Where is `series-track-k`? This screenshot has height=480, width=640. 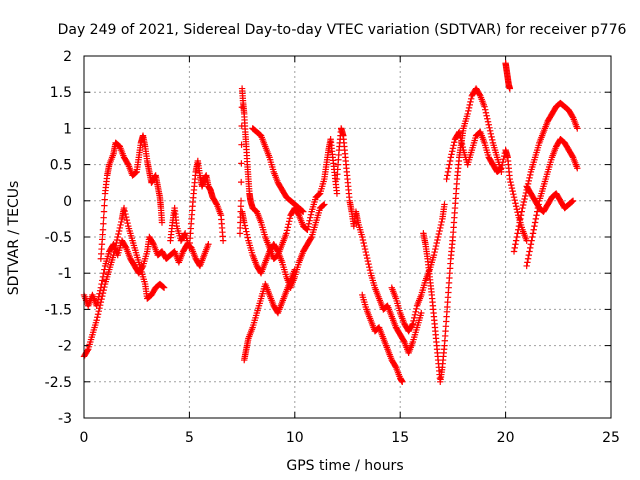 series-track-k is located at coordinates (418, 268).